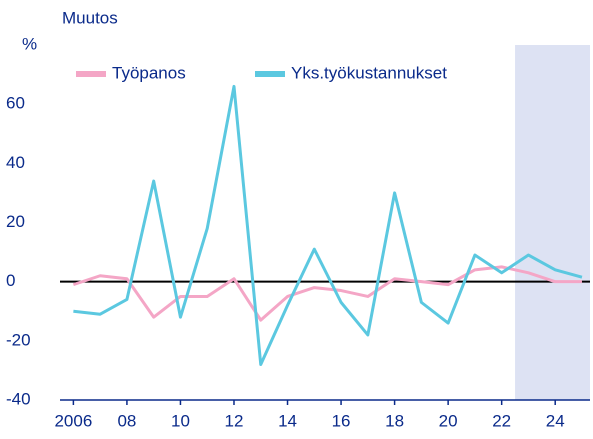 The width and height of the screenshot is (593, 439). I want to click on y-tick-label: 60, so click(15, 103).